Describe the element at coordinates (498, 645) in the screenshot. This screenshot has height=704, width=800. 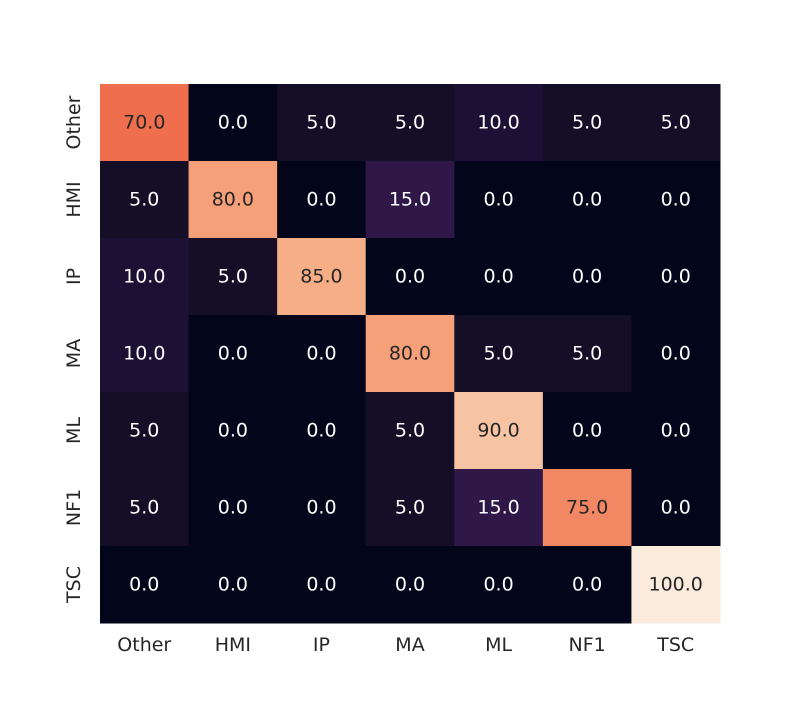
I see `x-tick-label: ML` at that location.